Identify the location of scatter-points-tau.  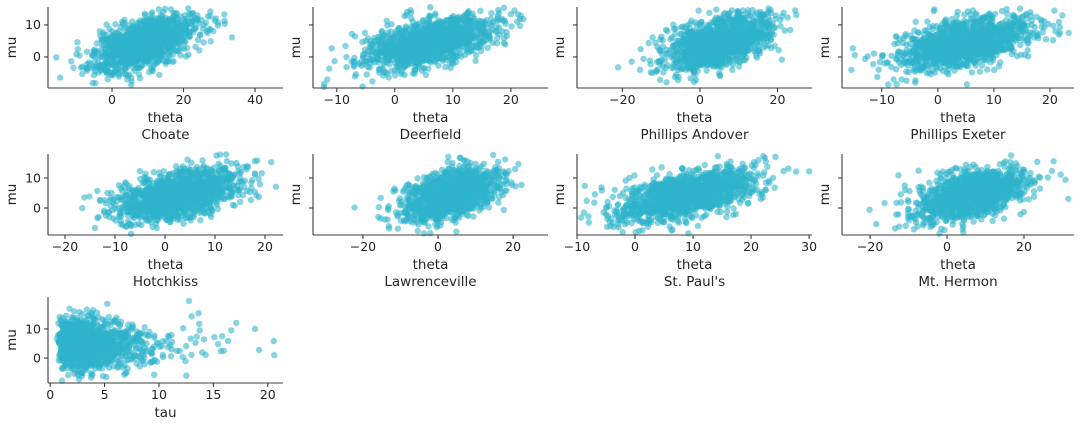
(165, 340).